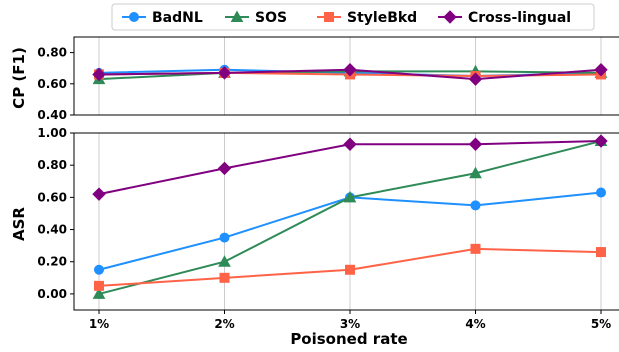 Image resolution: width=619 pixels, height=352 pixels. What do you see at coordinates (329, 17) in the screenshot?
I see `legend-marker-stylebkd` at bounding box center [329, 17].